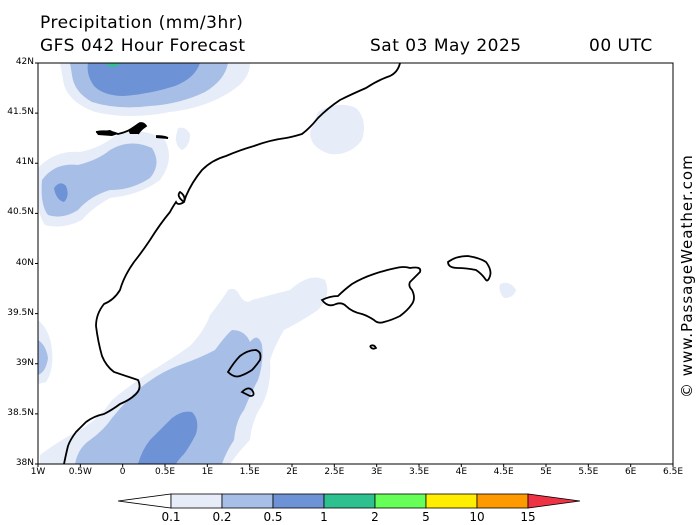  What do you see at coordinates (165, 472) in the screenshot?
I see `lon-tick-label: 0.5E` at bounding box center [165, 472].